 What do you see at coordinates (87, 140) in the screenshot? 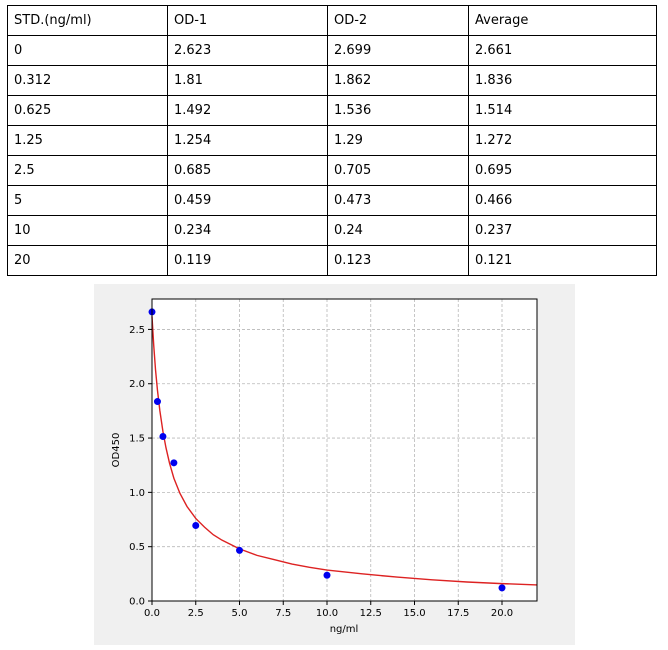
I see `table-cell: 1.25` at bounding box center [87, 140].